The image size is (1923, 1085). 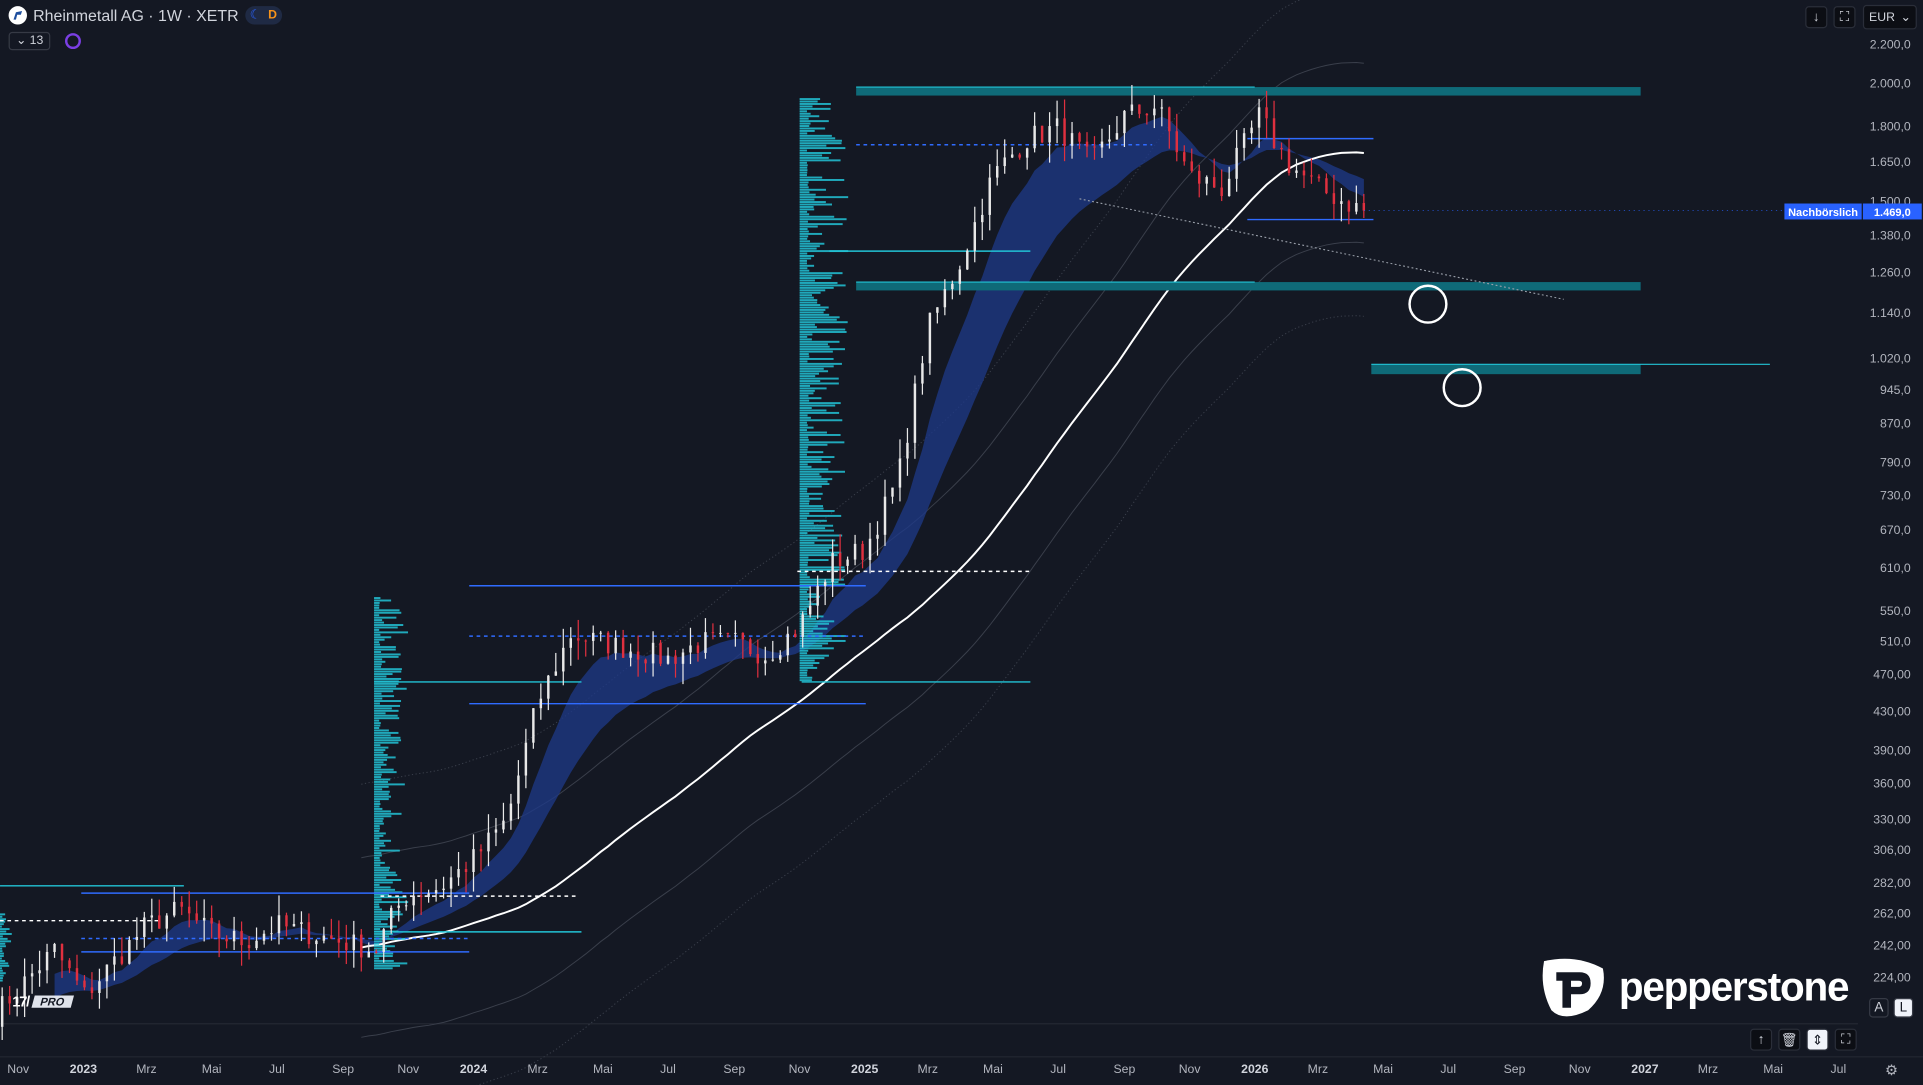 What do you see at coordinates (263, 15) in the screenshot?
I see `session-badge: ☾ D` at bounding box center [263, 15].